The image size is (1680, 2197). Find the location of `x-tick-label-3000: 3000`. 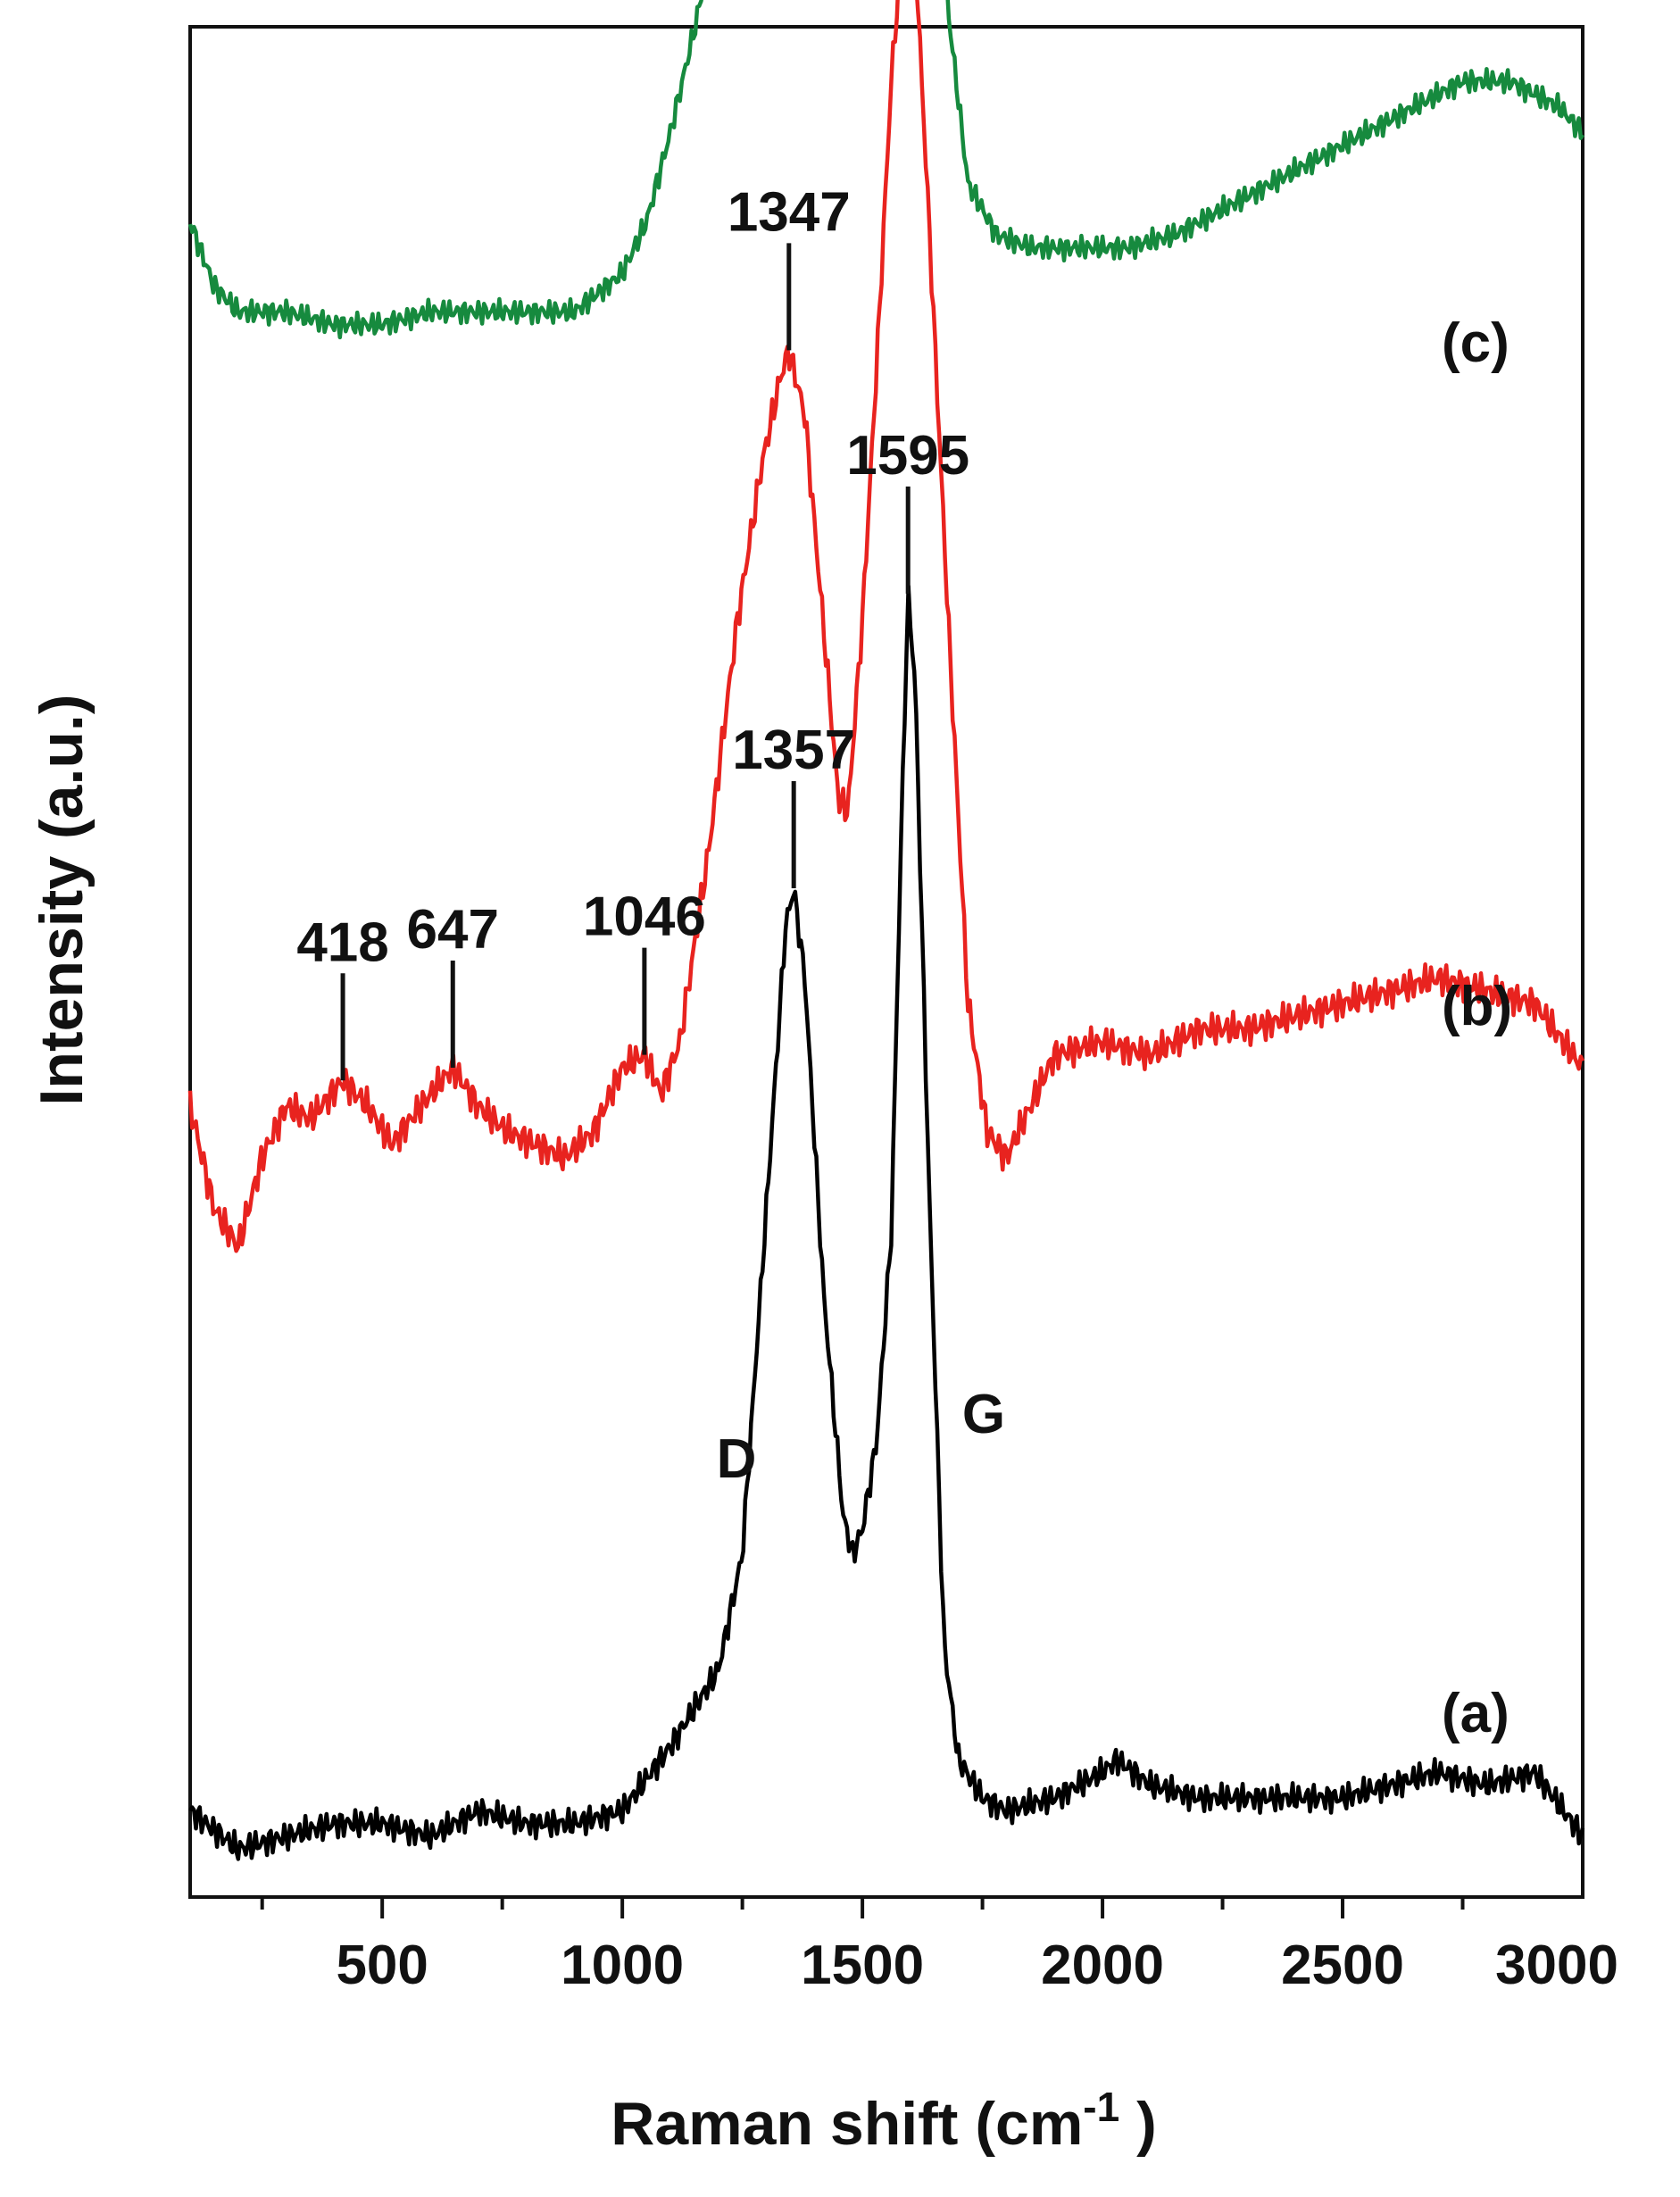

x-tick-label-3000: 3000 is located at coordinates (1557, 1965).